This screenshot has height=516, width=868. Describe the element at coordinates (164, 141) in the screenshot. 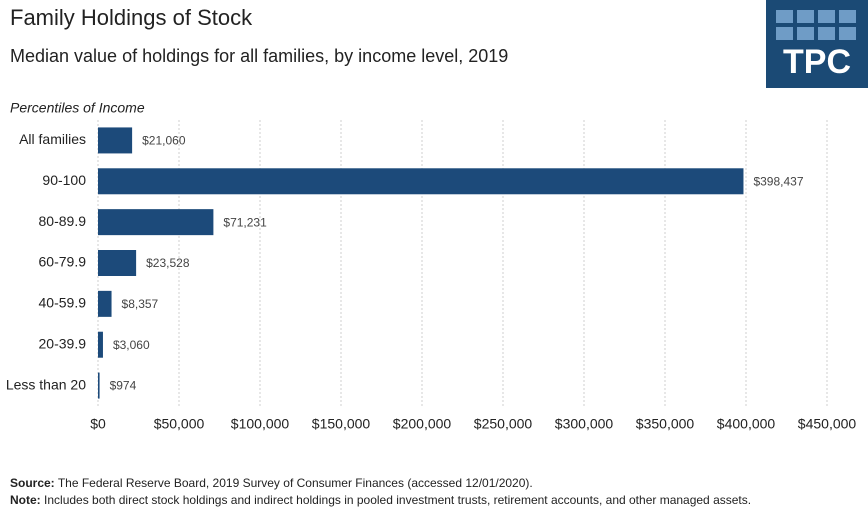

I see `value-label: $21,060` at that location.